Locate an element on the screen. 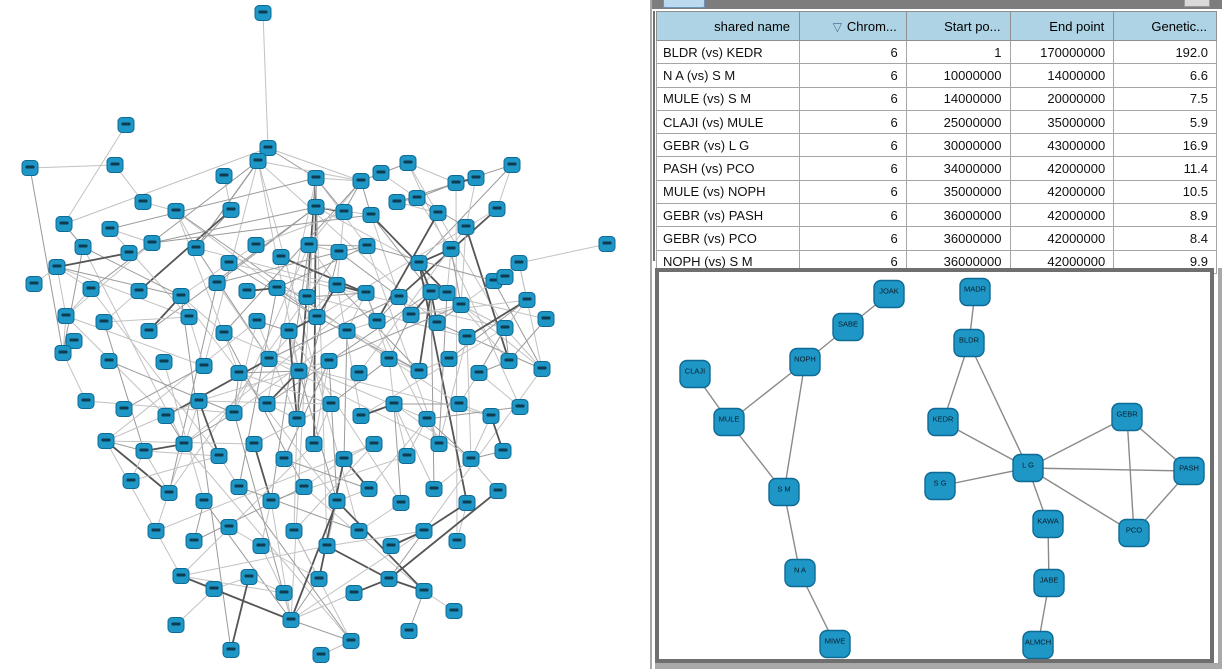 Image resolution: width=1222 pixels, height=669 pixels. table-row: MULE (vs) NOPH 6 35000000 42000000 10.5 is located at coordinates (936, 192).